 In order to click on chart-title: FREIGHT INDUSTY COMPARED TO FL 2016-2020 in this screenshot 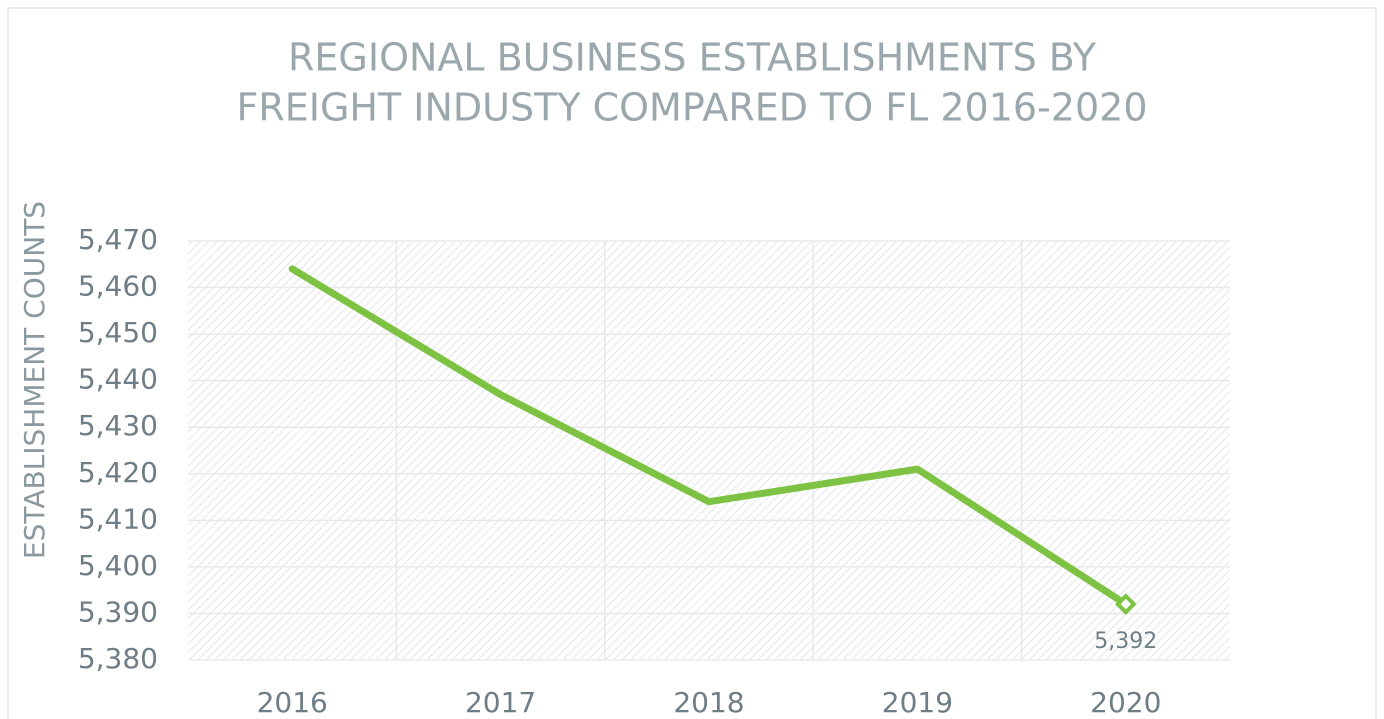, I will do `click(691, 108)`.